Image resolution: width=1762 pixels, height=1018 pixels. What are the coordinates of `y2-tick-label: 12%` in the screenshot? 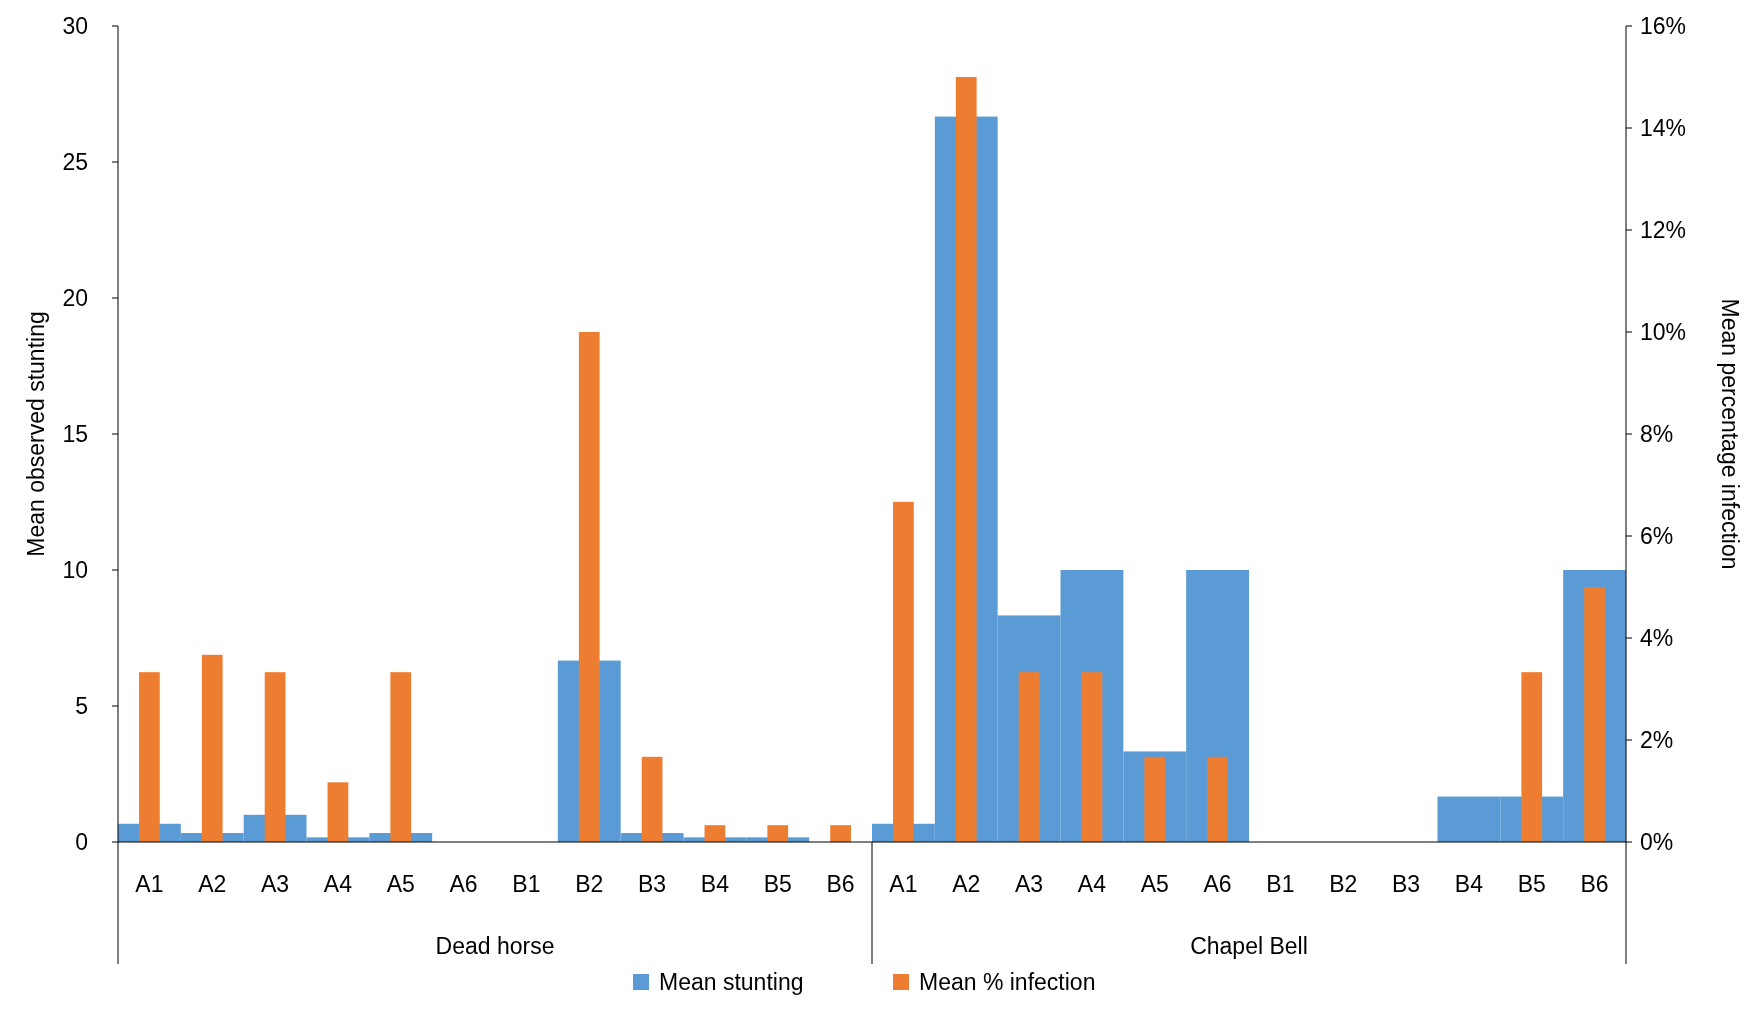 It's located at (1663, 230).